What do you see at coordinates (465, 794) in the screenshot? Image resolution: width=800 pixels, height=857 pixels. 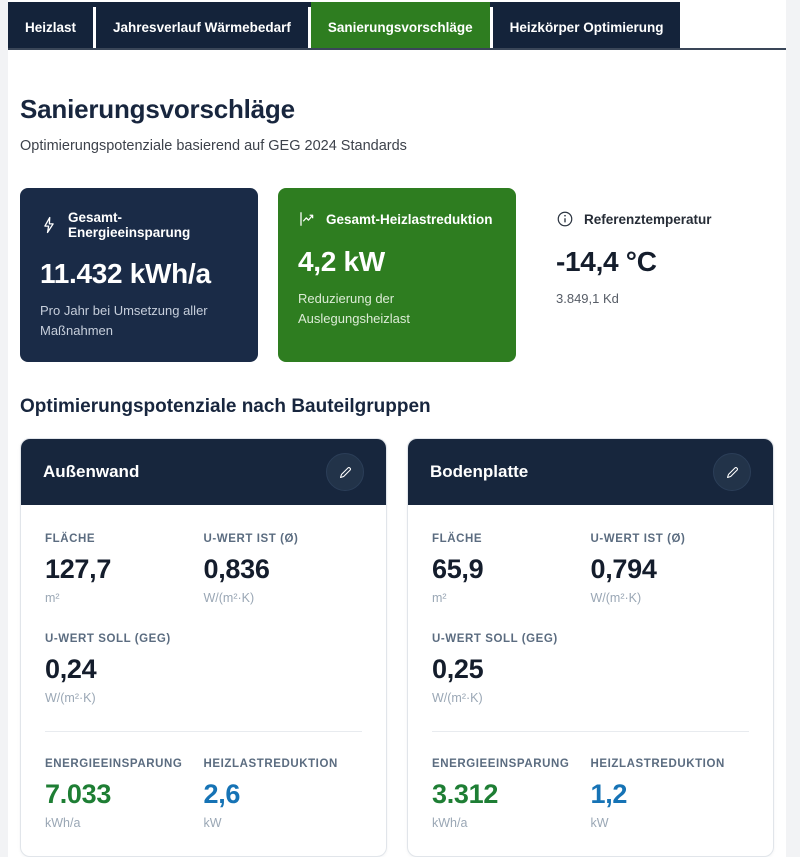 I see `stat-value-energy-saving: 3.312` at bounding box center [465, 794].